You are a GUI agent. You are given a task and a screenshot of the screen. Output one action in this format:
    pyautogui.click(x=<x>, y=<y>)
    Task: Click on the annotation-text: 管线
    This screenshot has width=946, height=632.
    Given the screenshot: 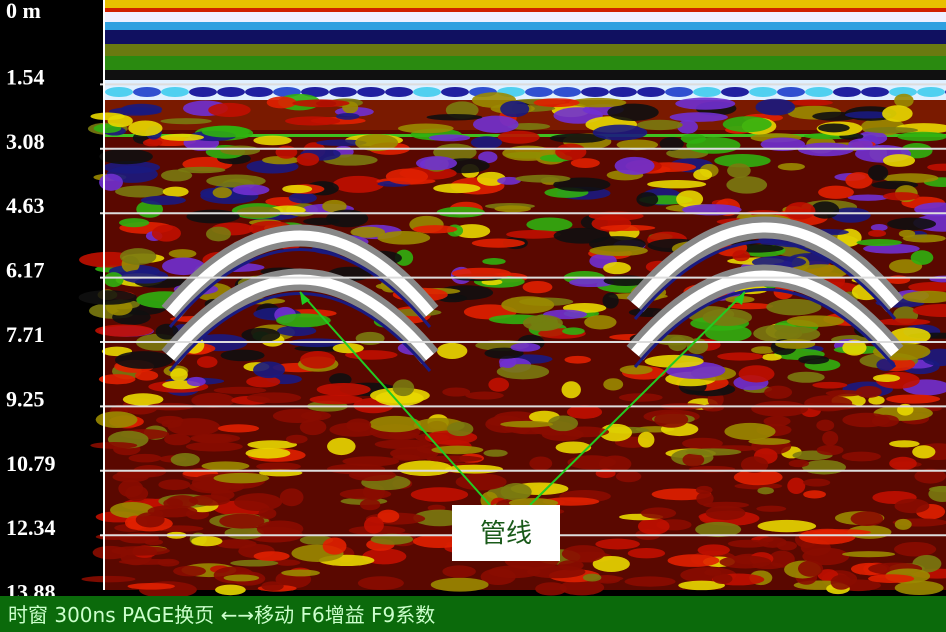 What is the action you would take?
    pyautogui.click(x=506, y=534)
    